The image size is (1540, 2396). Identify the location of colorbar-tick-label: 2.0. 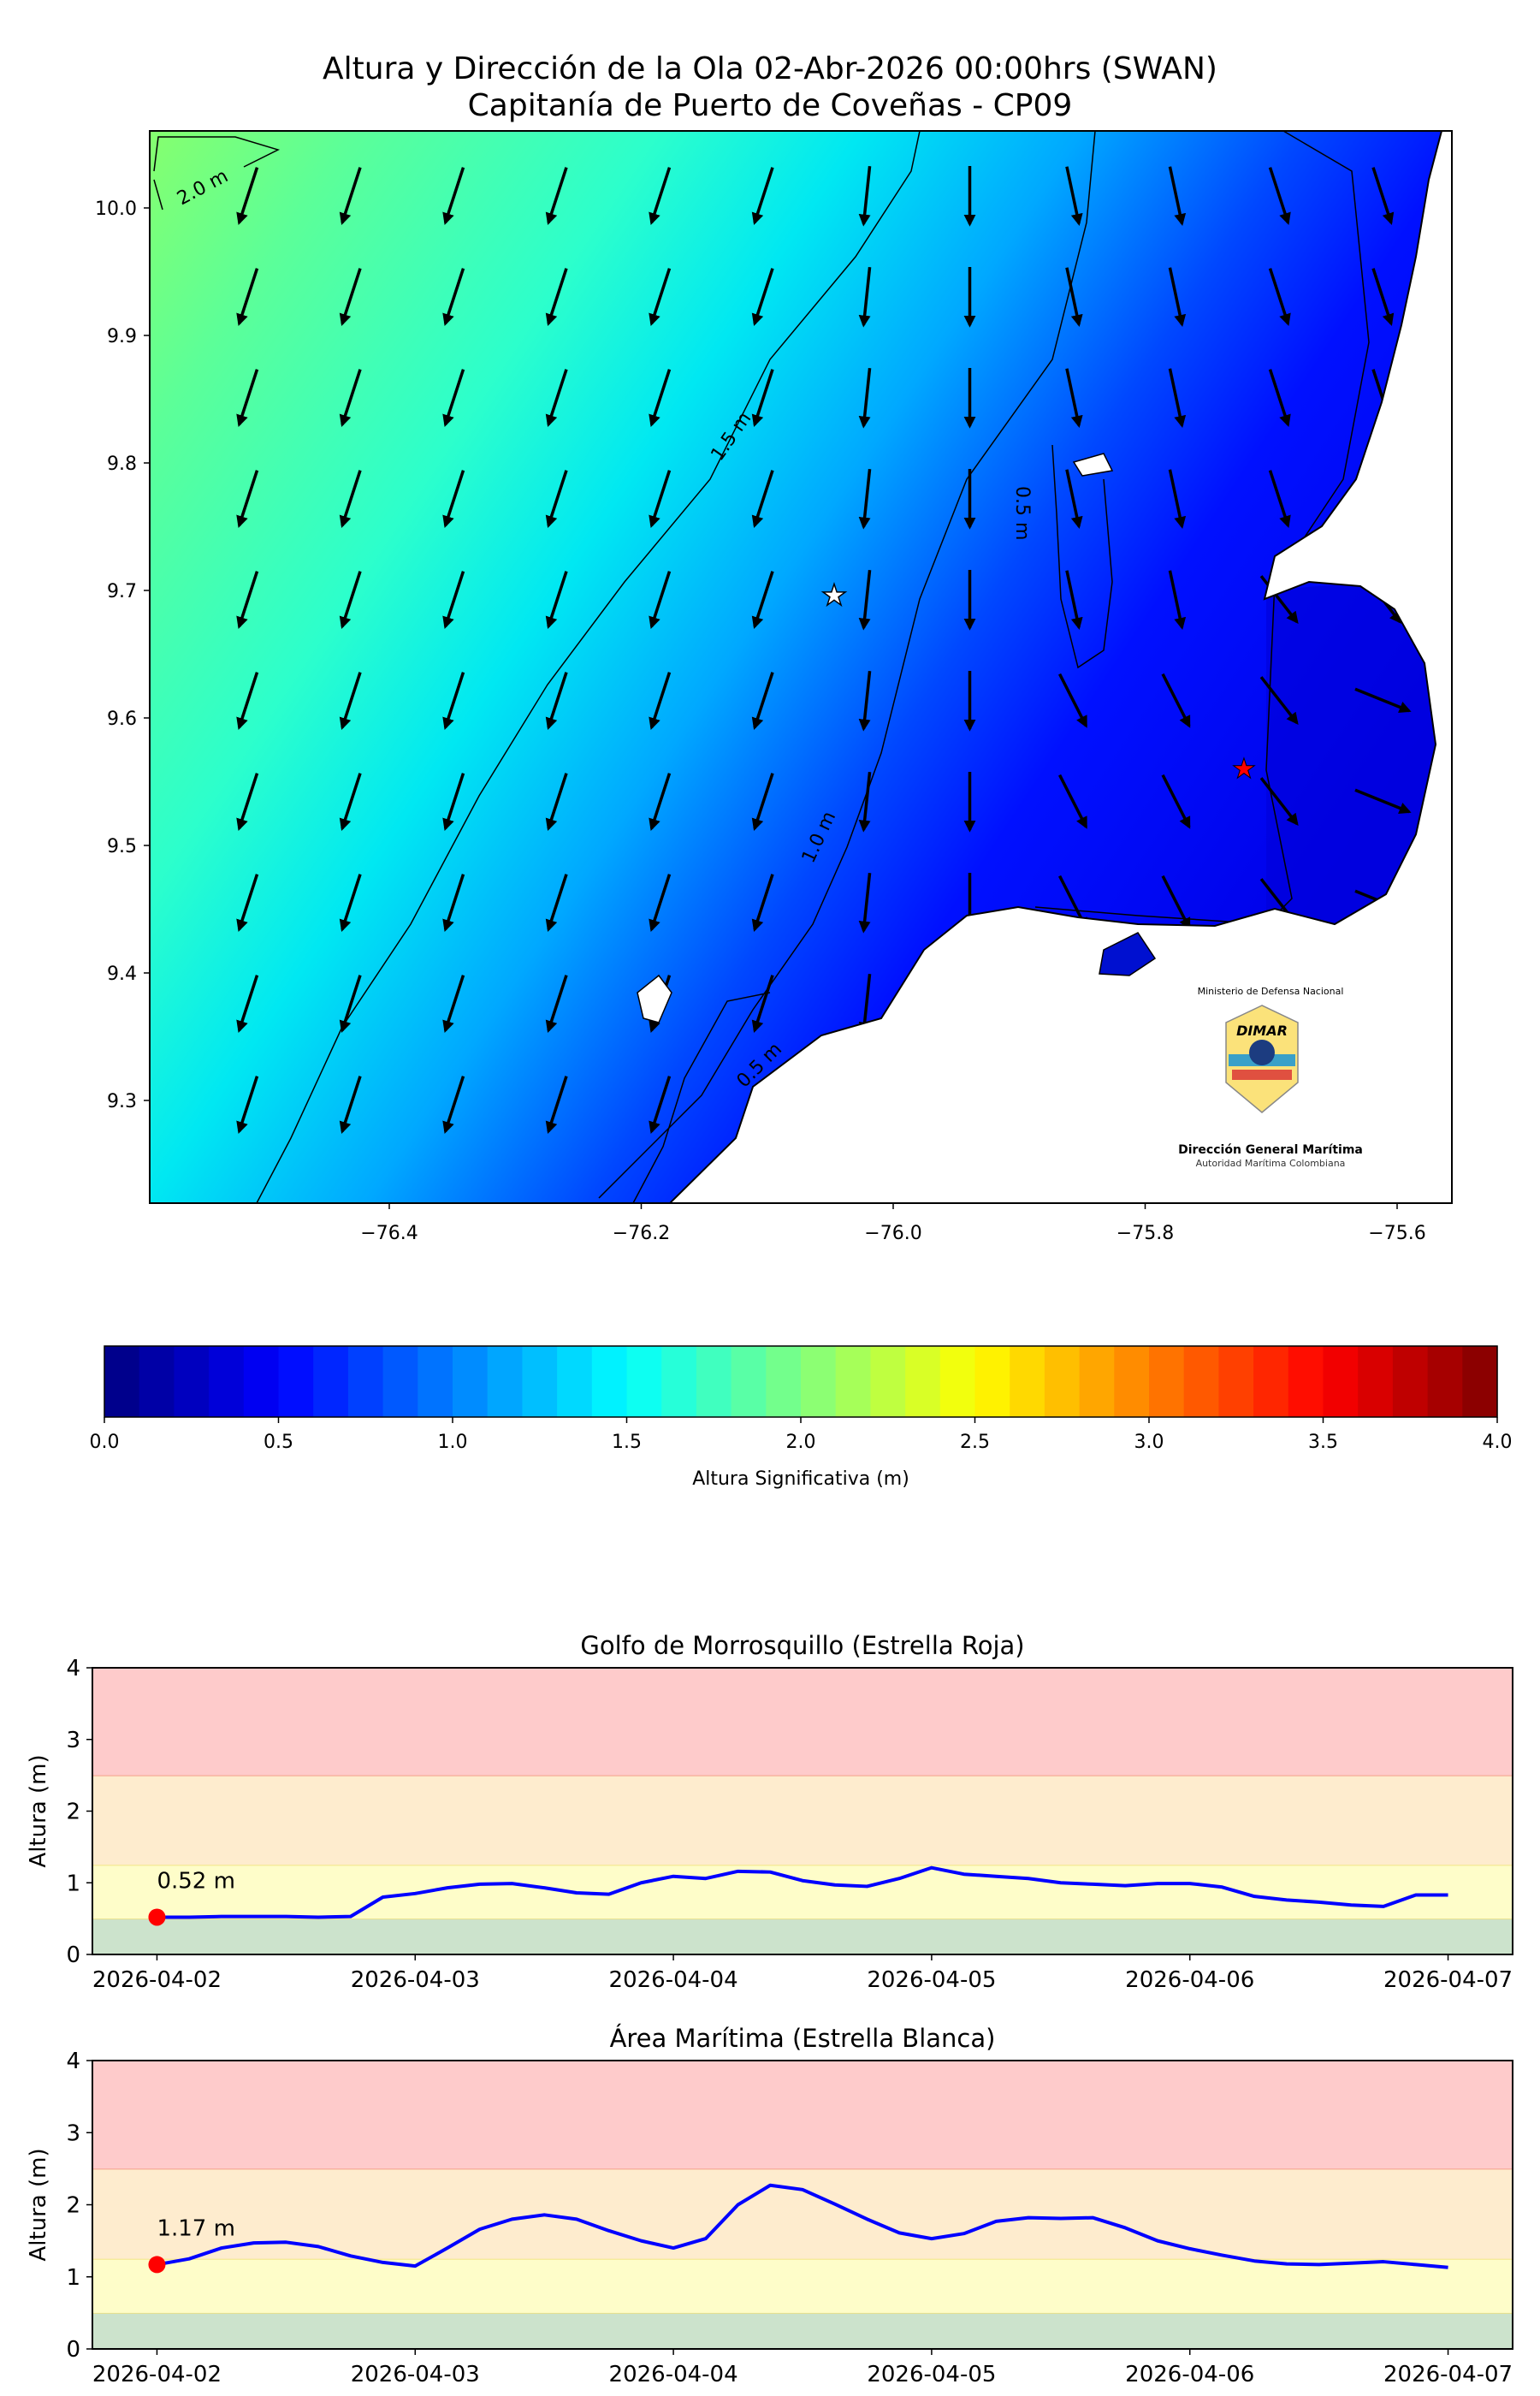
(801, 1442).